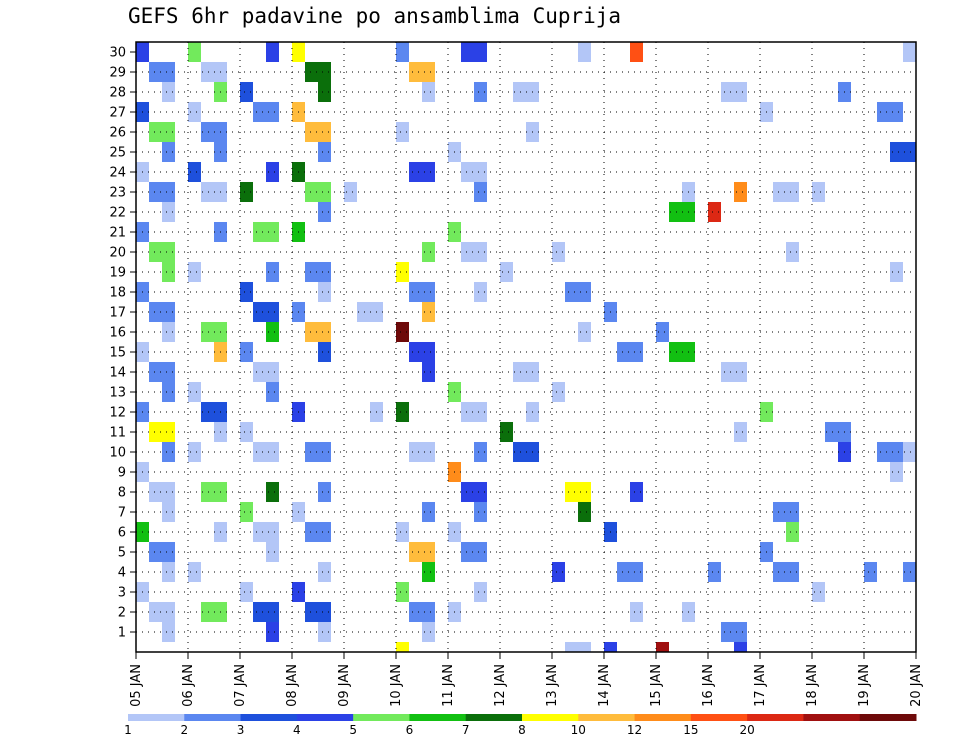  What do you see at coordinates (466, 730) in the screenshot?
I see `legend-label: 7` at bounding box center [466, 730].